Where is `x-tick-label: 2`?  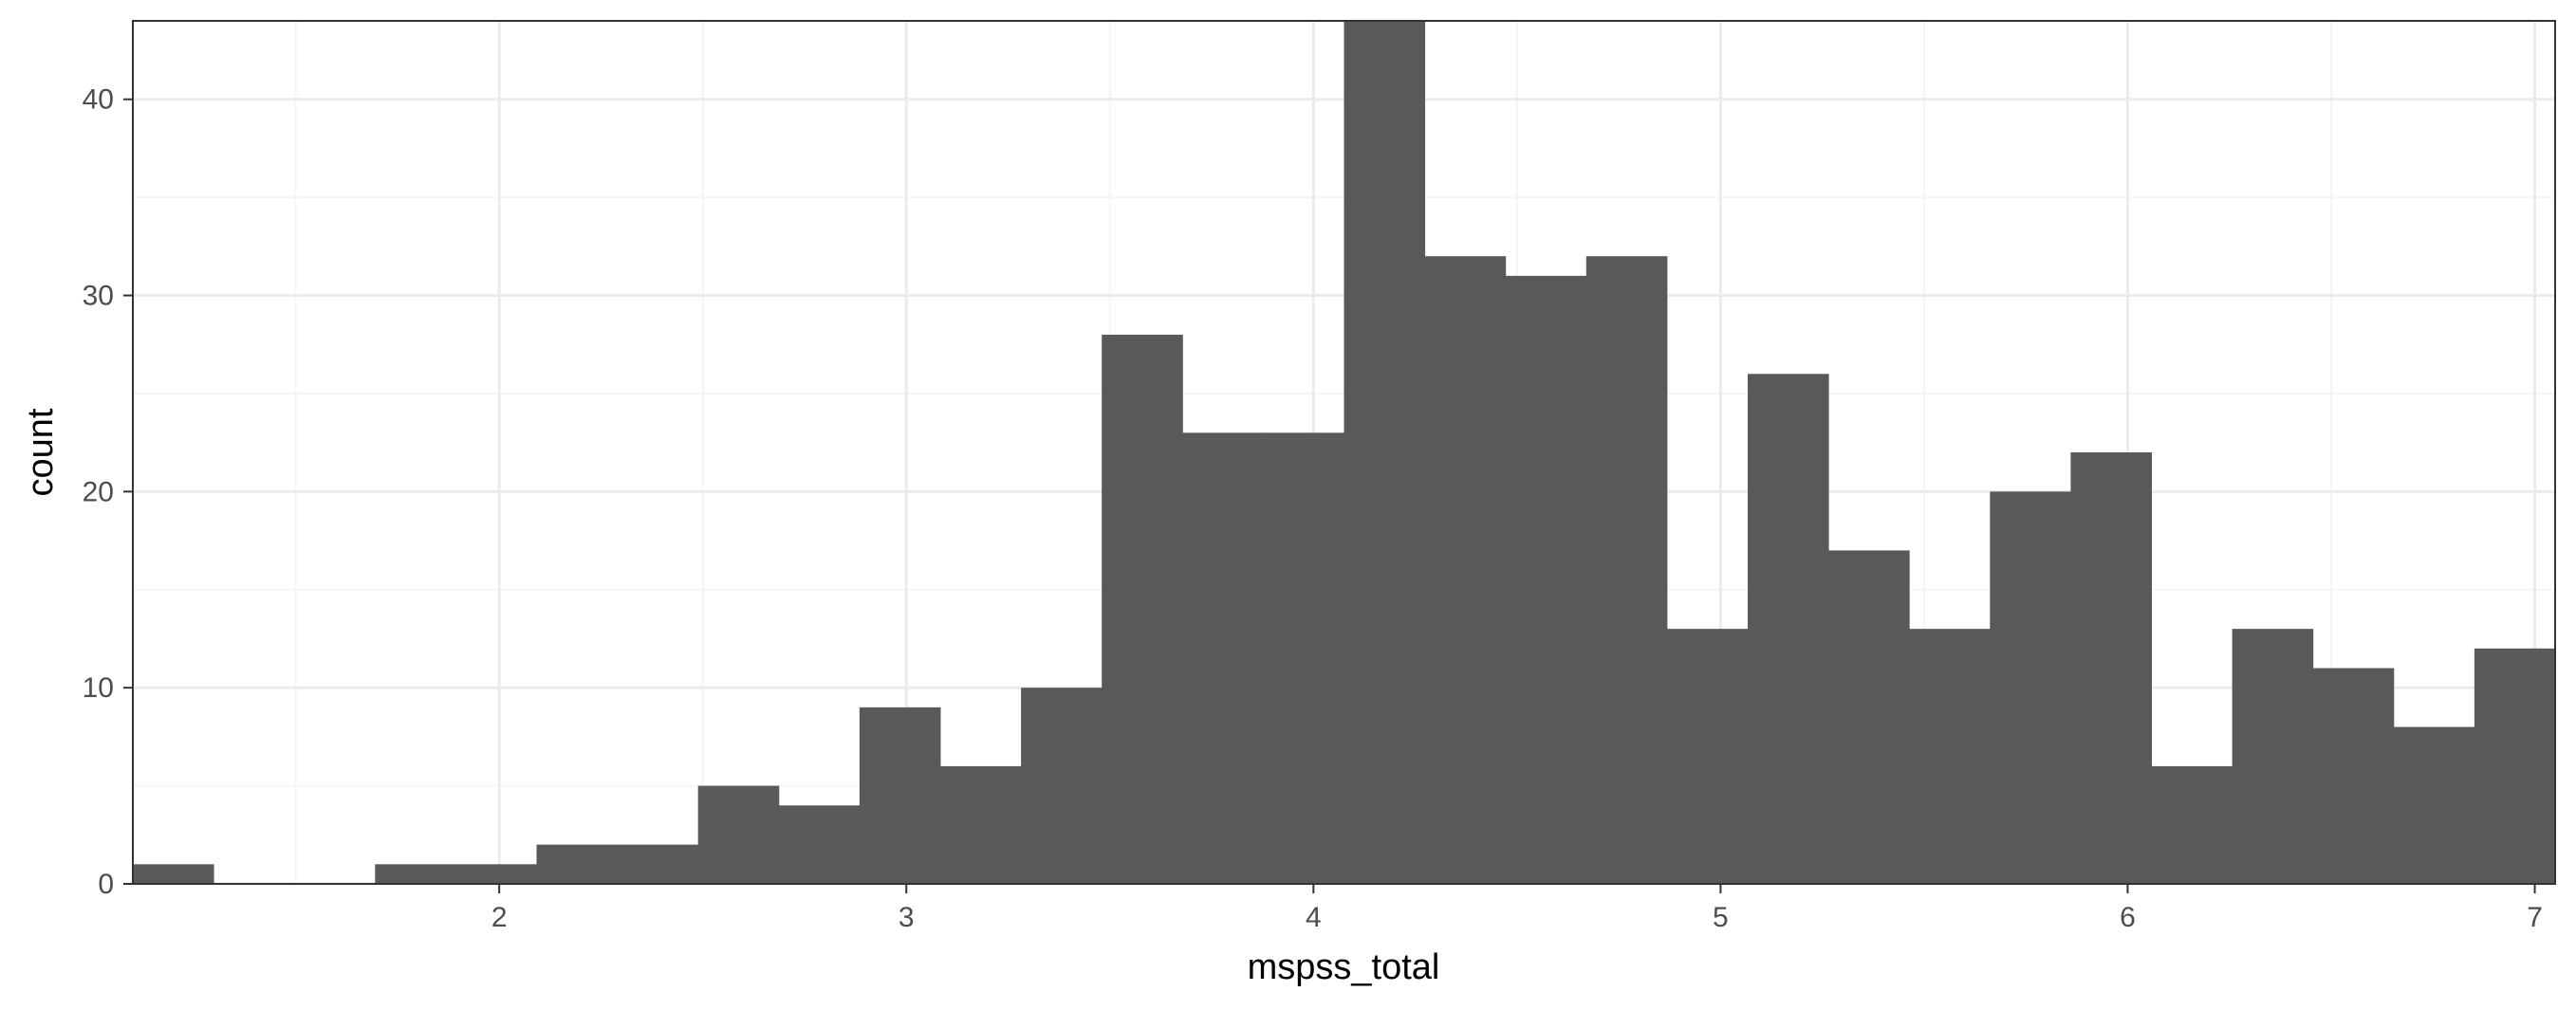 x-tick-label: 2 is located at coordinates (499, 918).